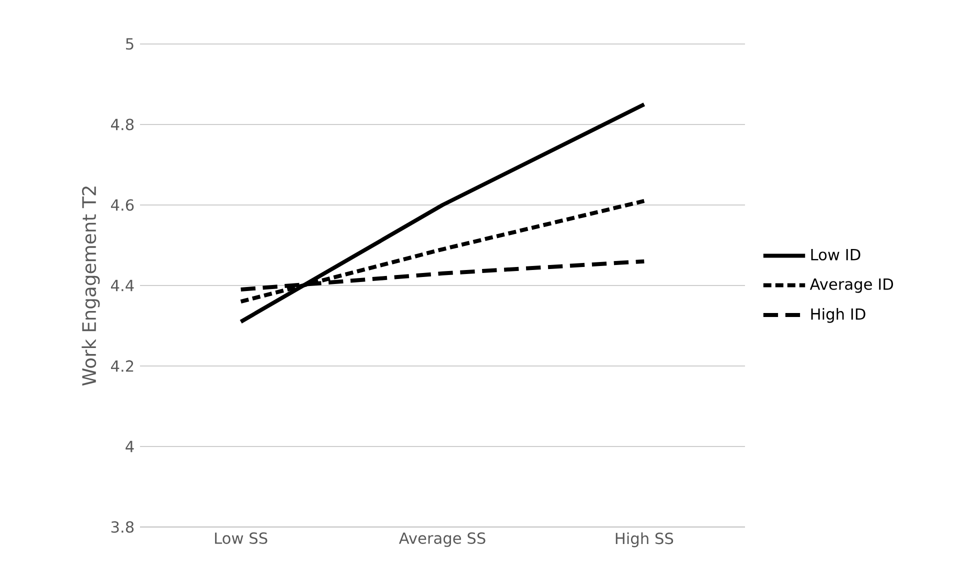 Image resolution: width=971 pixels, height=581 pixels. What do you see at coordinates (122, 366) in the screenshot?
I see `y-tick-label: 4.2` at bounding box center [122, 366].